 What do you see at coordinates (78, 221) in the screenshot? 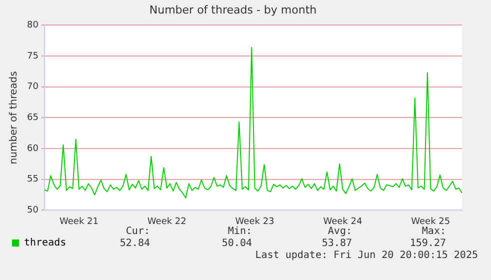
I see `x-tick-label: Week 21` at bounding box center [78, 221].